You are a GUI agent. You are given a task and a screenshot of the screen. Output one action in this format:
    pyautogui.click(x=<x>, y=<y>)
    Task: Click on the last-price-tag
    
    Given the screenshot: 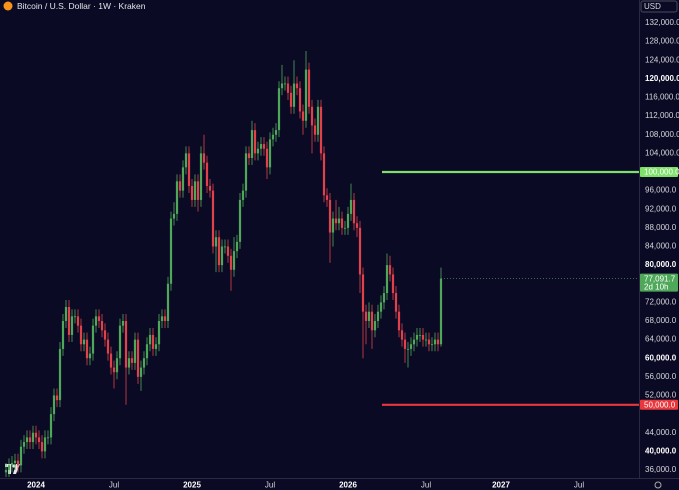 What is the action you would take?
    pyautogui.click(x=659, y=282)
    